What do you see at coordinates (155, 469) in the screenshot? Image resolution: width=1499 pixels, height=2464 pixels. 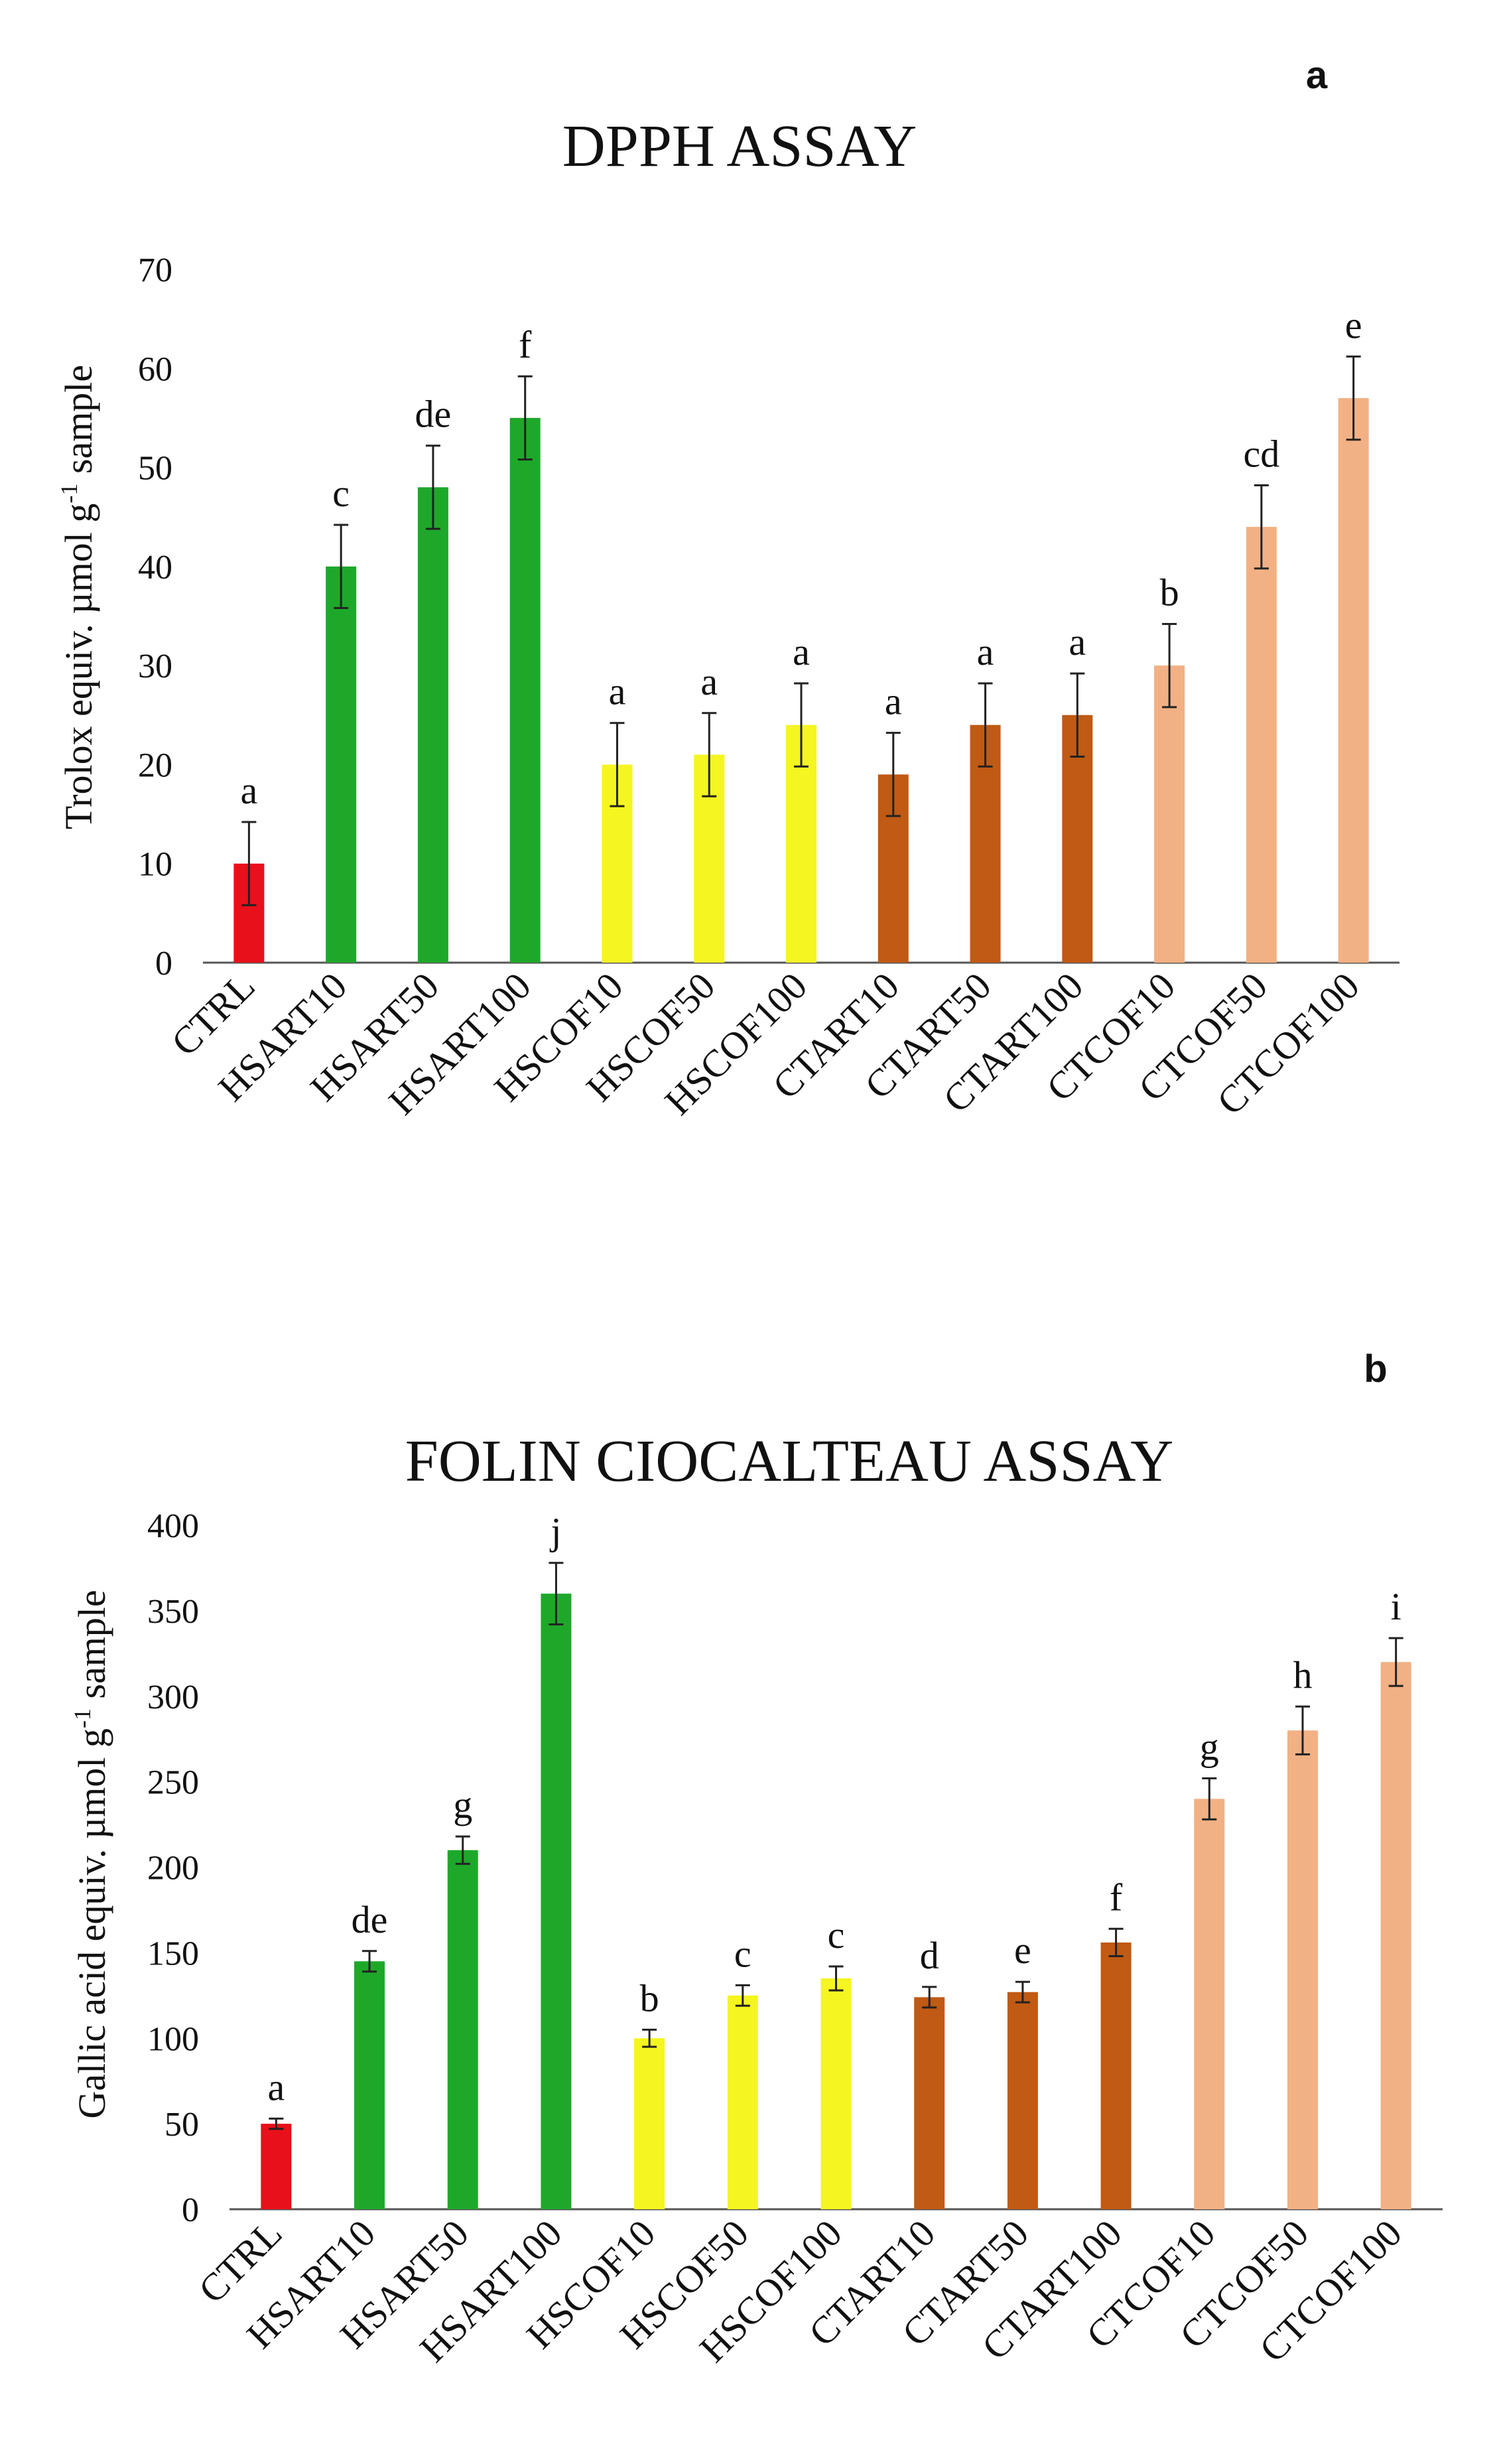 I see `y-tick-label-a: 50` at bounding box center [155, 469].